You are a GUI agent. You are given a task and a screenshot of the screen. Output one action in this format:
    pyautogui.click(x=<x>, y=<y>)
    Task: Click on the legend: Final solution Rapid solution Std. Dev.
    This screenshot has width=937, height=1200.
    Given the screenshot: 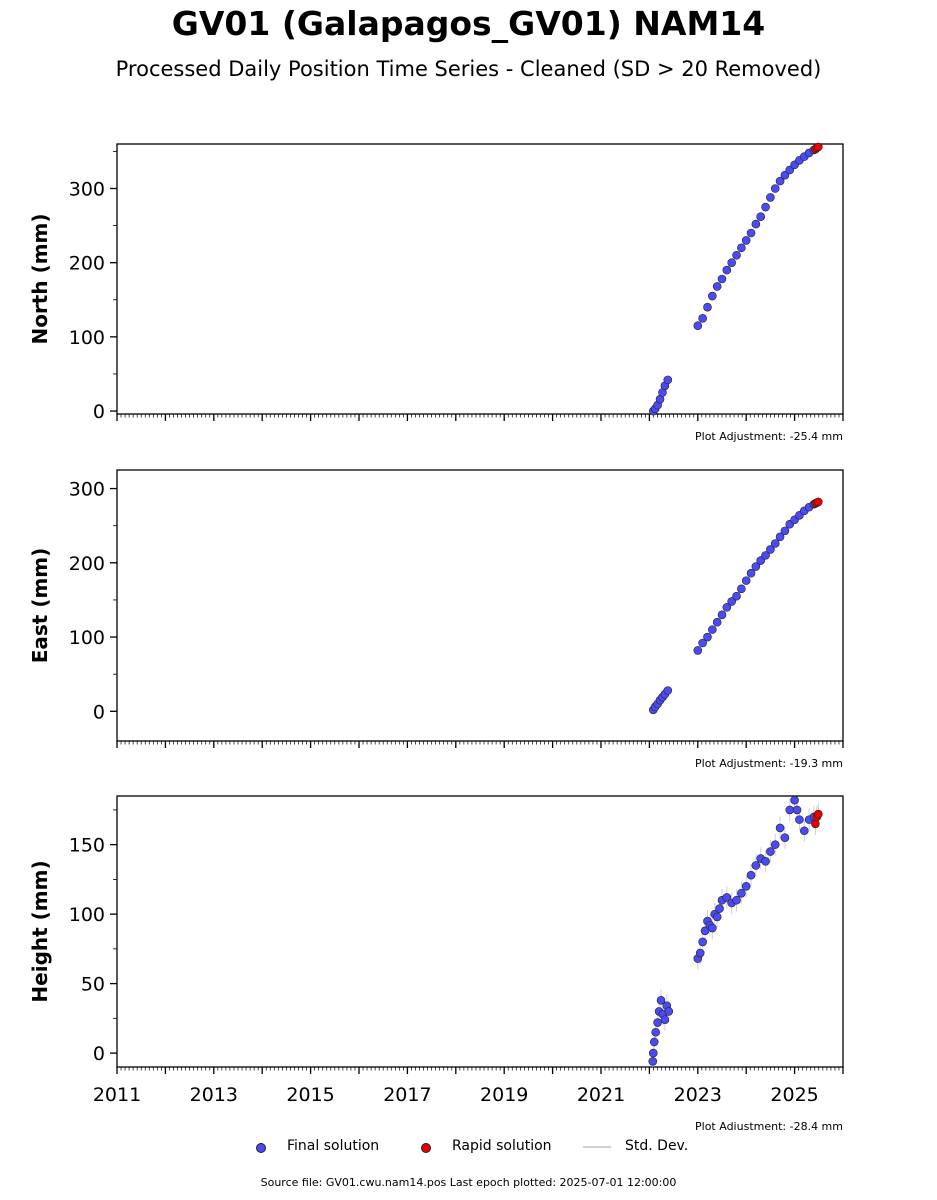 What is the action you would take?
    pyautogui.click(x=468, y=1148)
    